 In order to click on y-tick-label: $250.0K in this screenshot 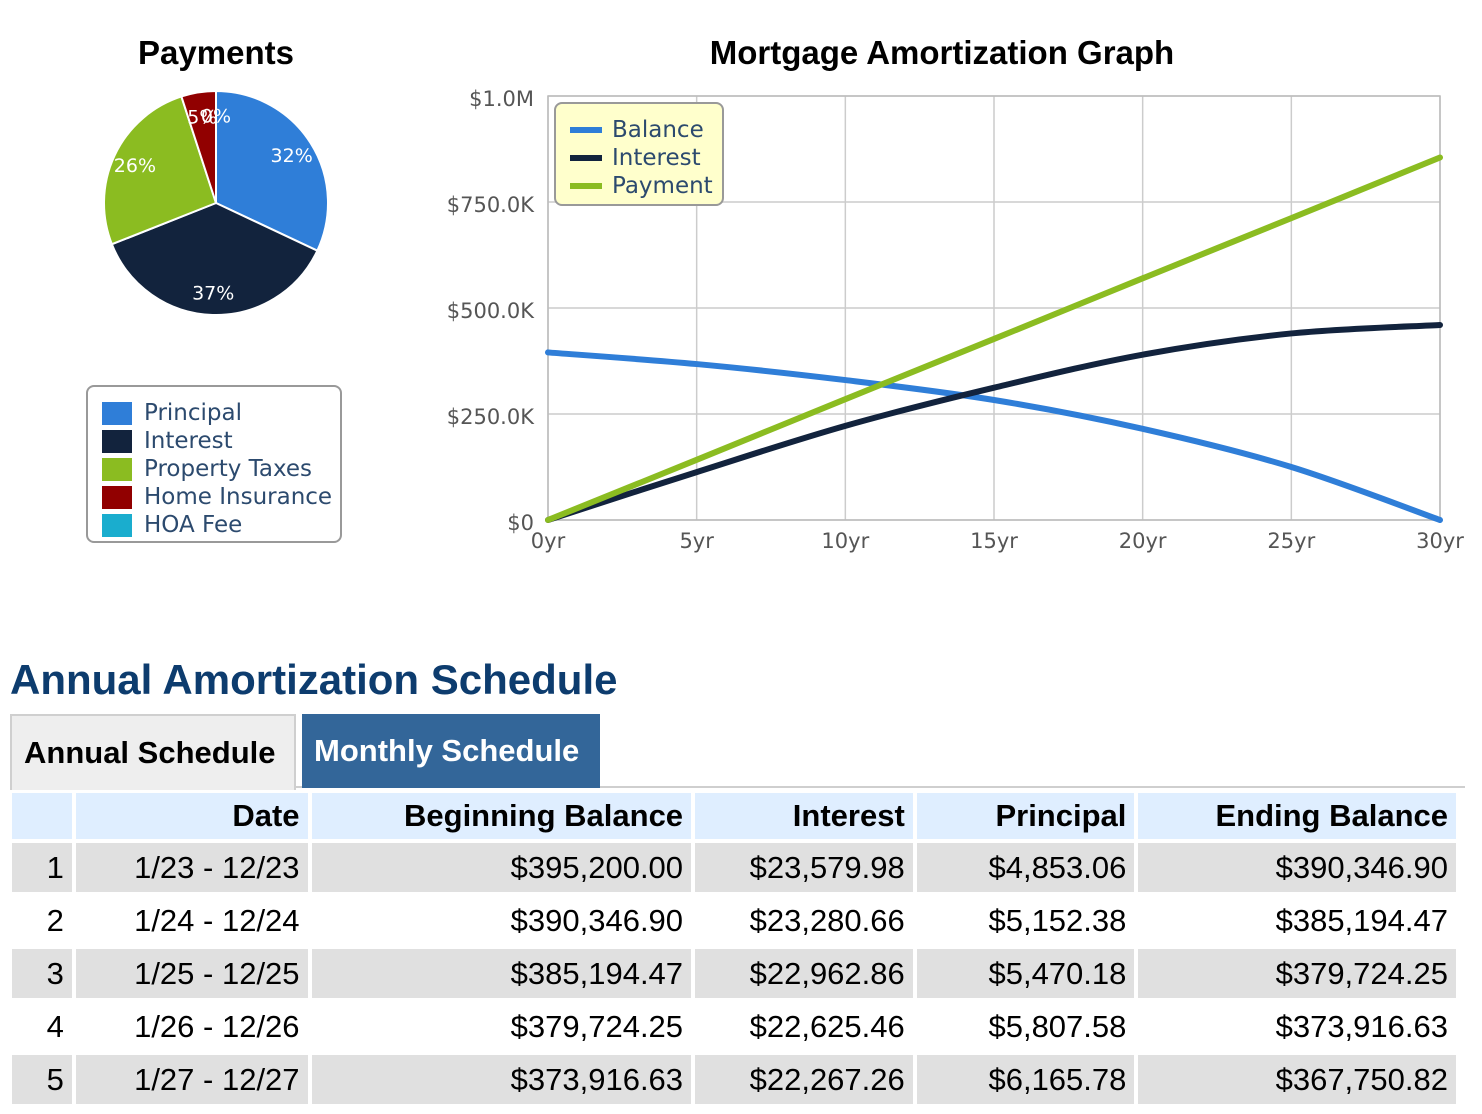, I will do `click(491, 417)`.